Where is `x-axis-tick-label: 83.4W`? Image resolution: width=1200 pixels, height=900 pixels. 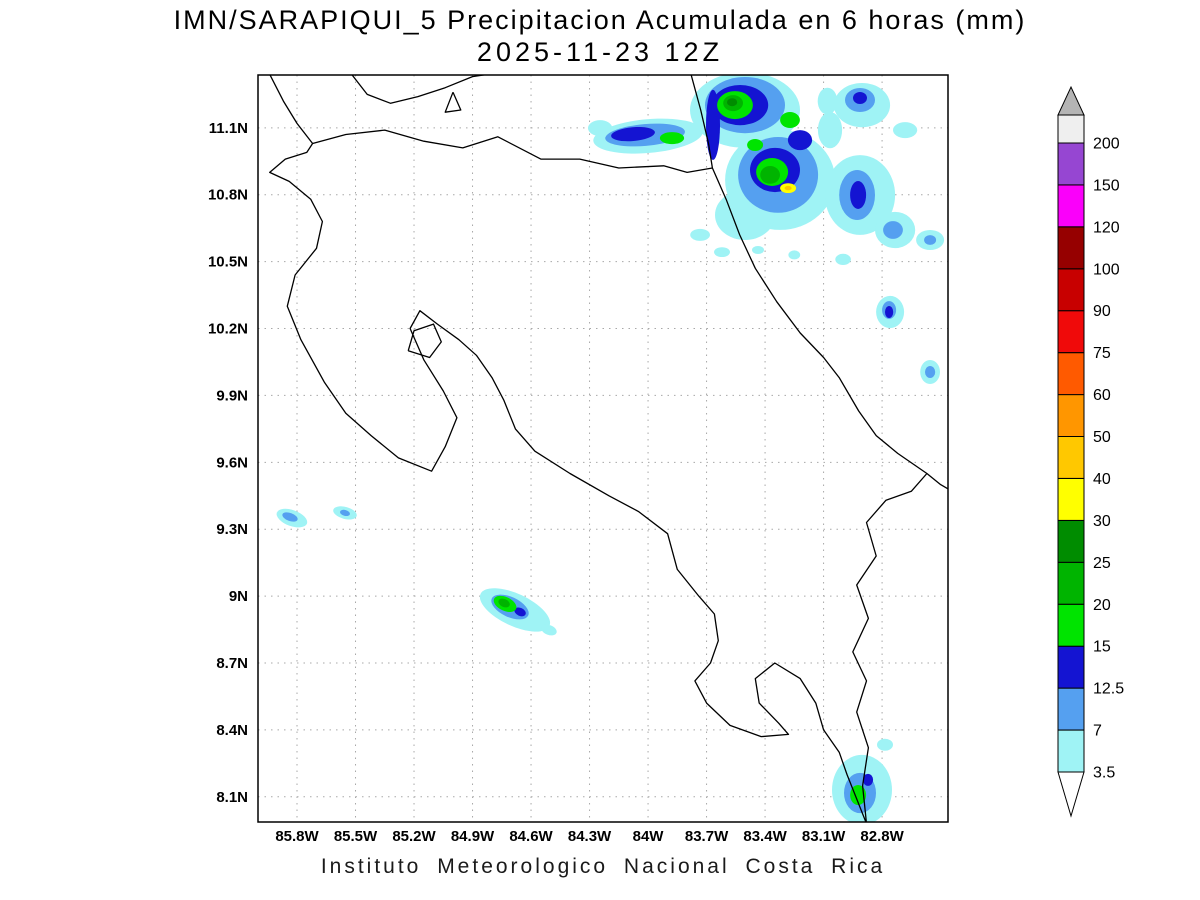
x-axis-tick-label: 83.4W is located at coordinates (765, 836).